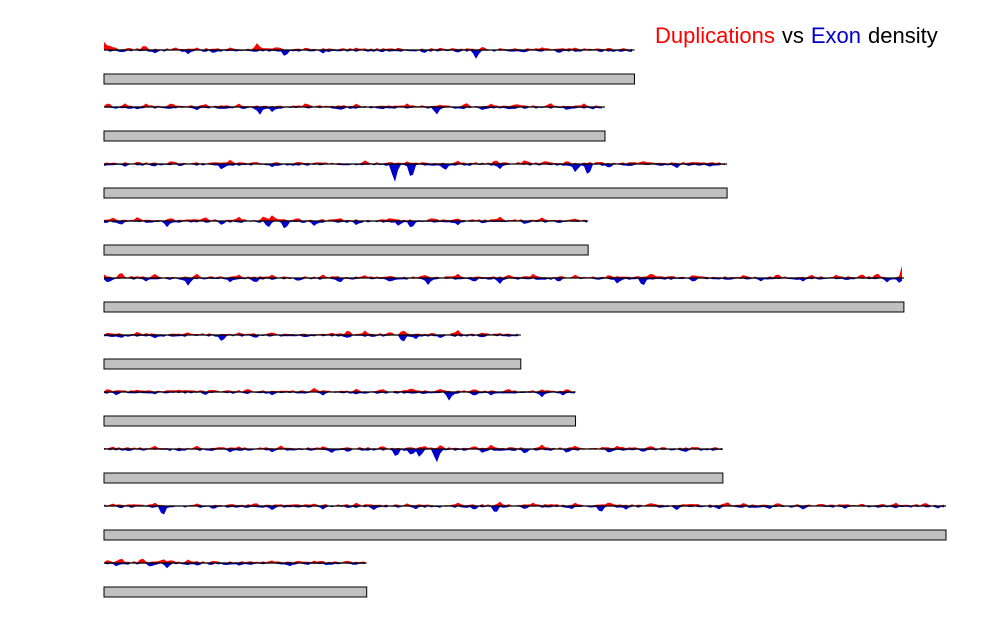 The image size is (1000, 621). What do you see at coordinates (903, 35) in the screenshot?
I see `legend-density: density` at bounding box center [903, 35].